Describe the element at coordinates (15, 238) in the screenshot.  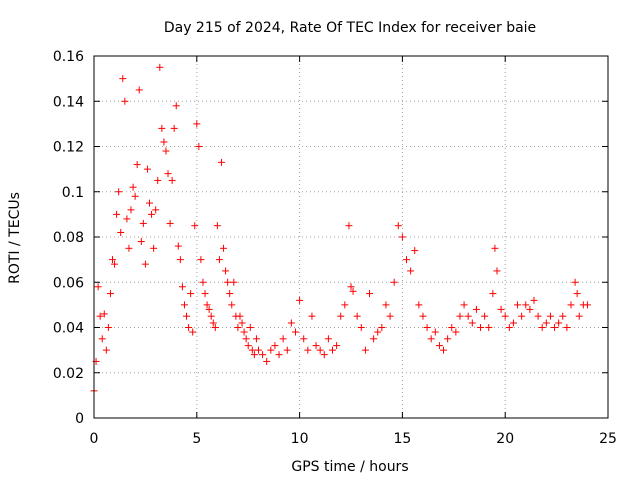
I see `y-axis-label: ROTI / TECUs` at that location.